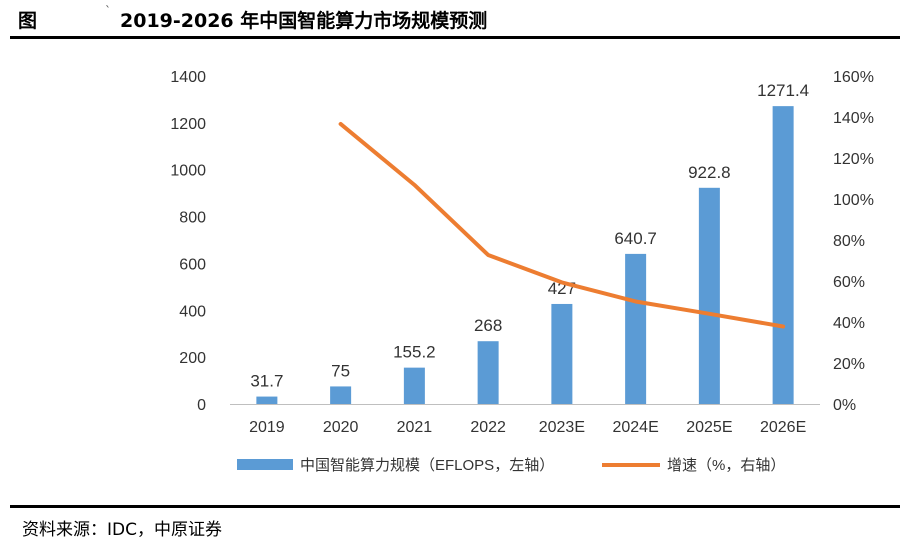 This screenshot has width=907, height=545. I want to click on x-axis-category-label: 2022, so click(488, 427).